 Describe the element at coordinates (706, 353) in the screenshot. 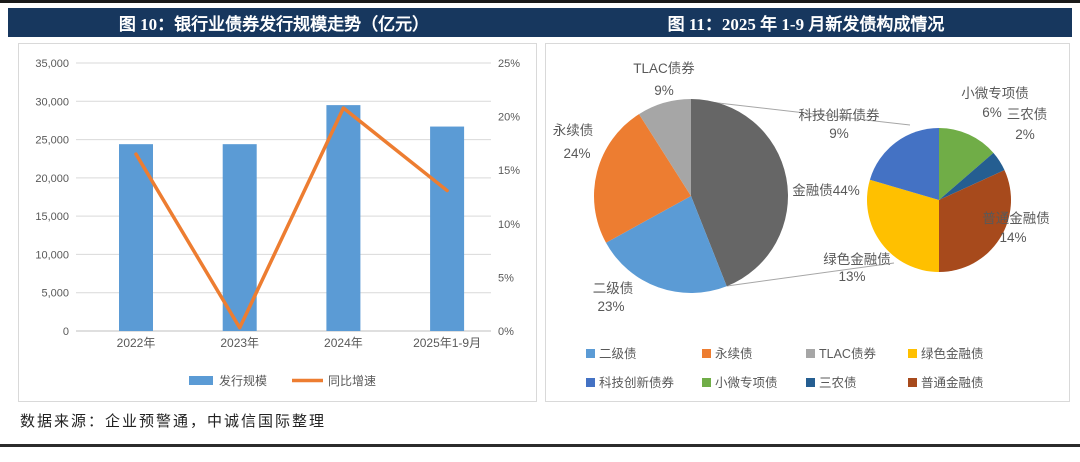

I see `legend-swatch-永续债` at that location.